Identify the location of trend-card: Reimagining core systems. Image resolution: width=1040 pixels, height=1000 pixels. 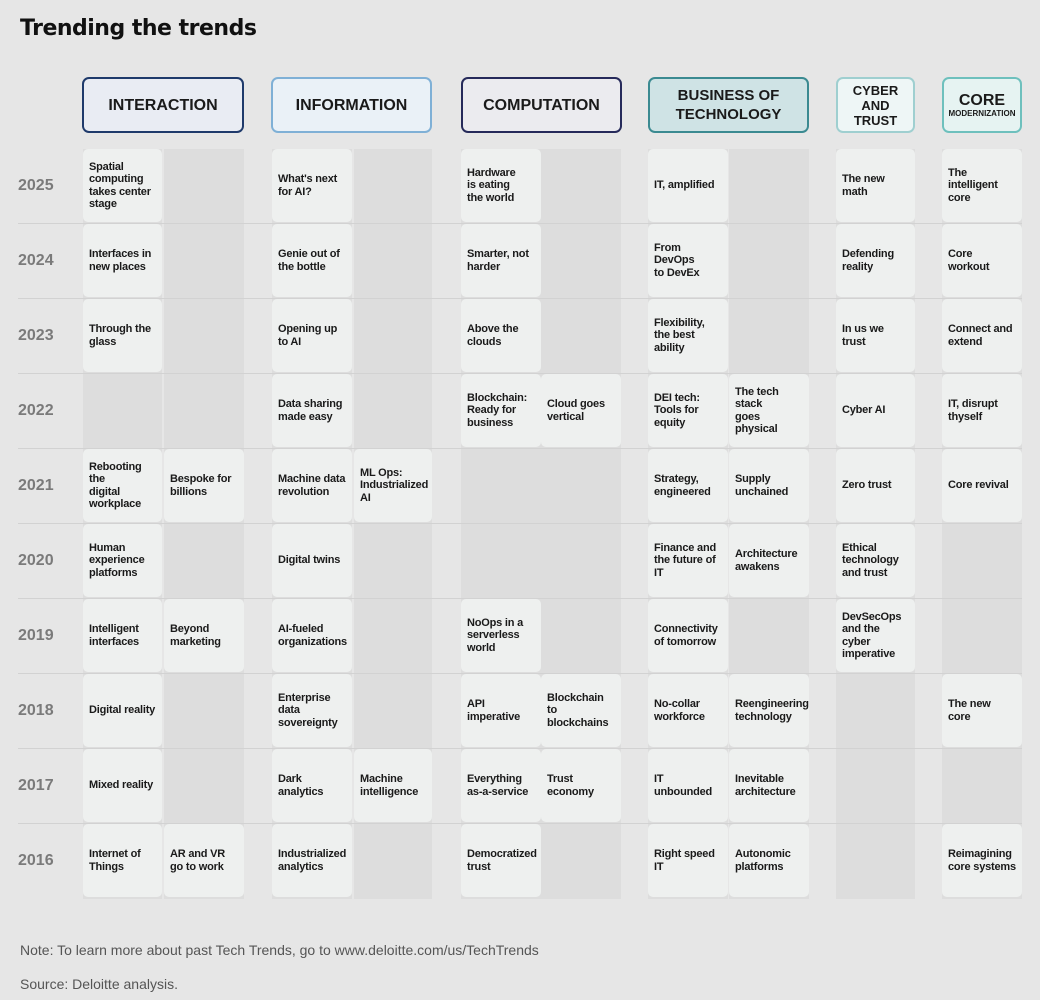
(982, 860).